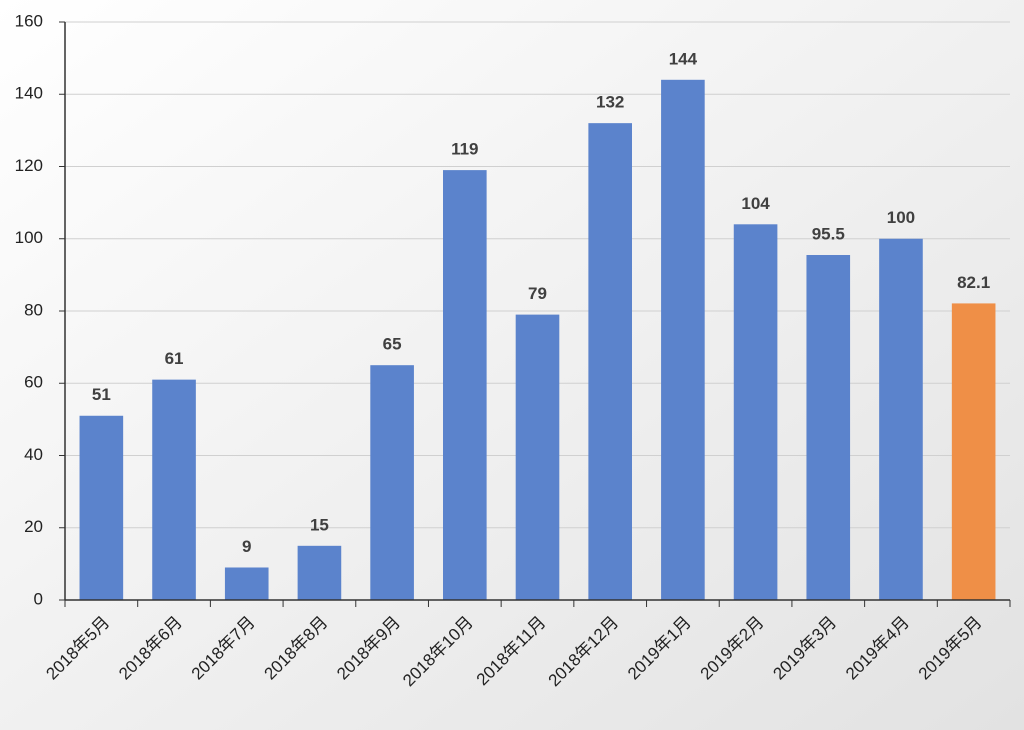 This screenshot has height=730, width=1024. I want to click on value-label: 95.5, so click(828, 233).